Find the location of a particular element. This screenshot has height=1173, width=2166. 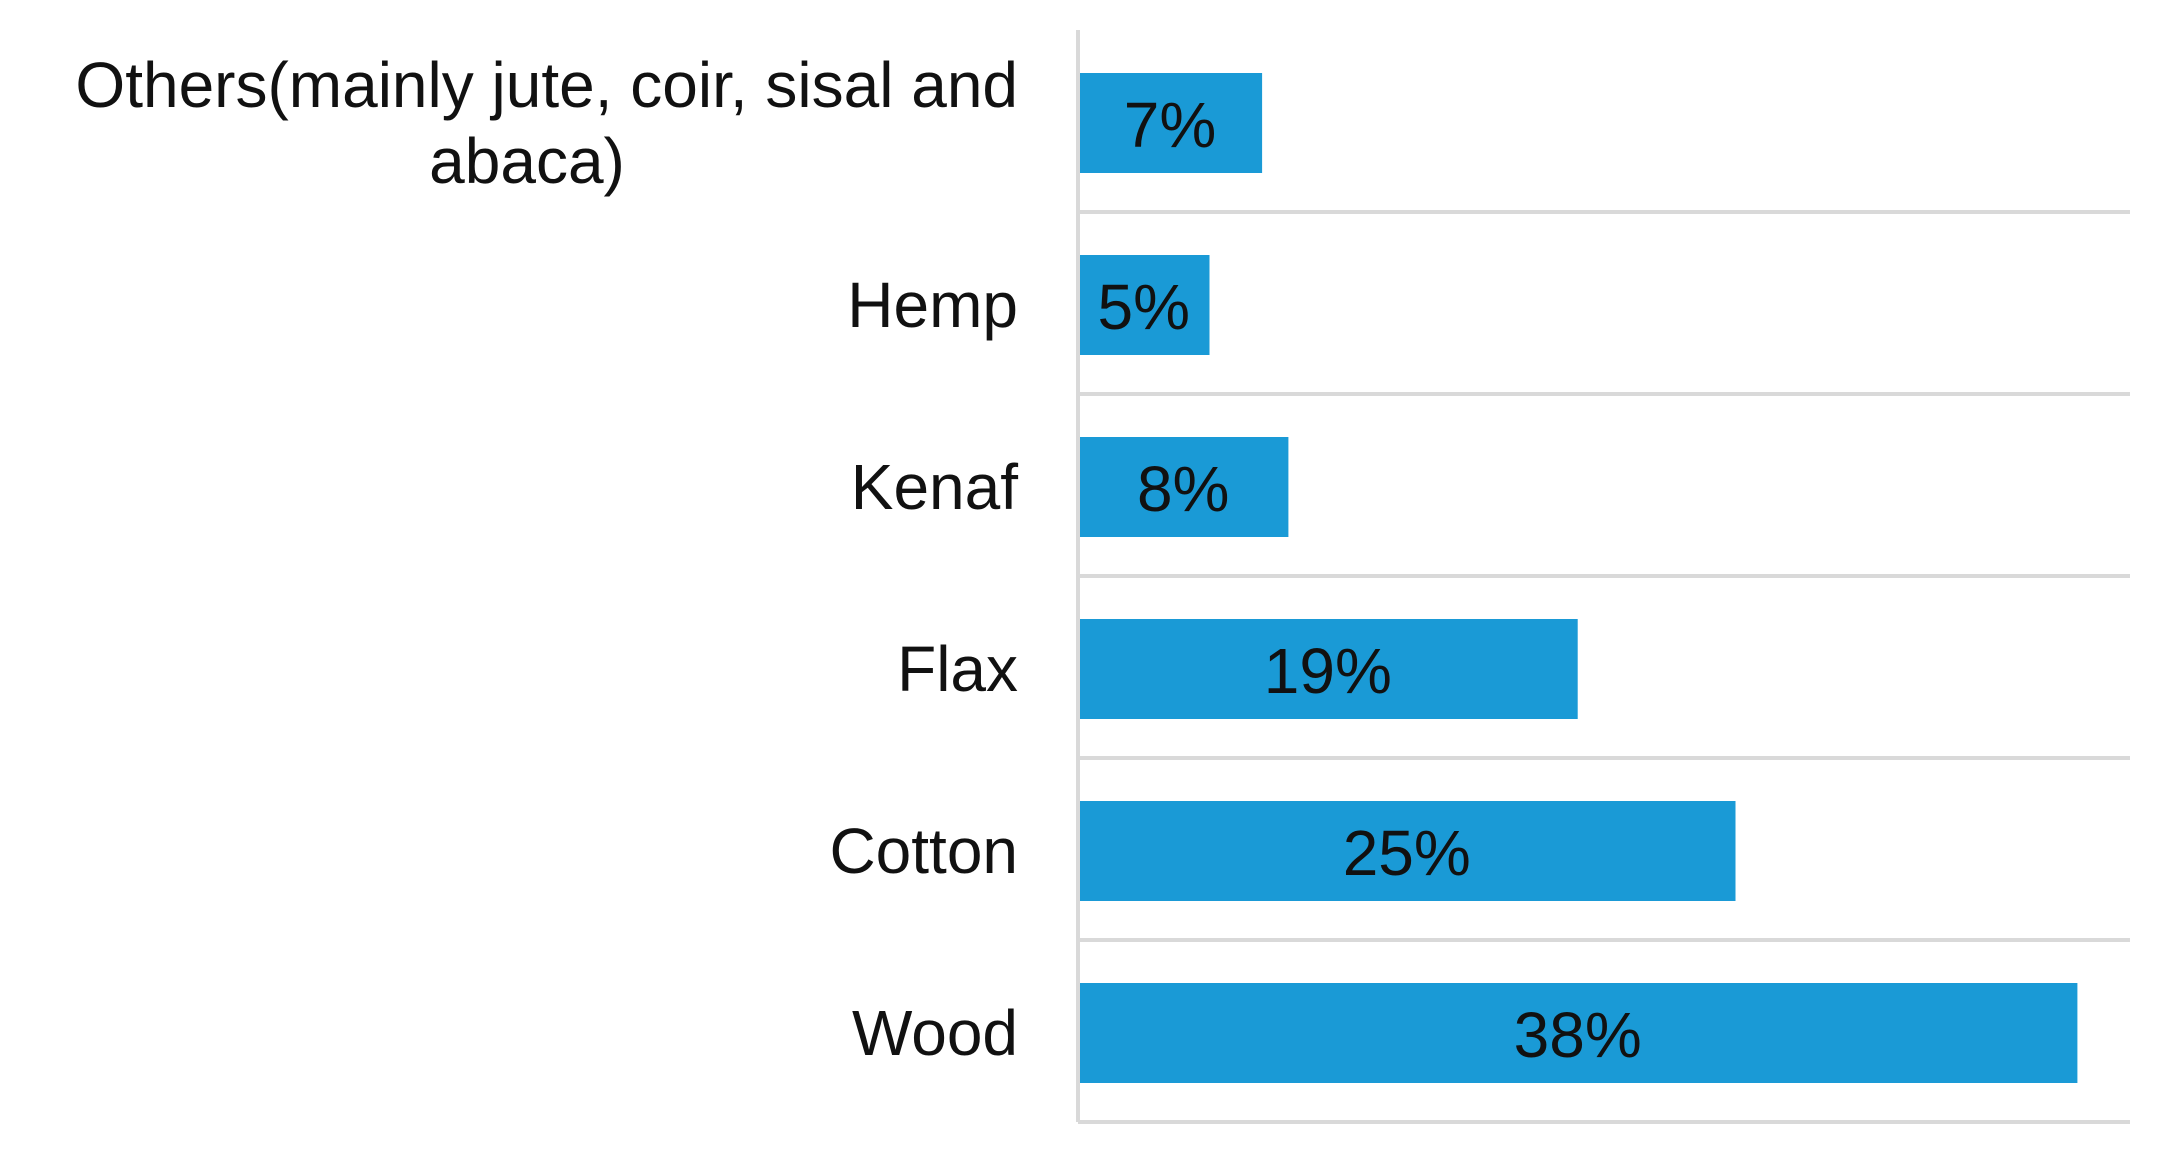

data-label: 38% is located at coordinates (1578, 1035).